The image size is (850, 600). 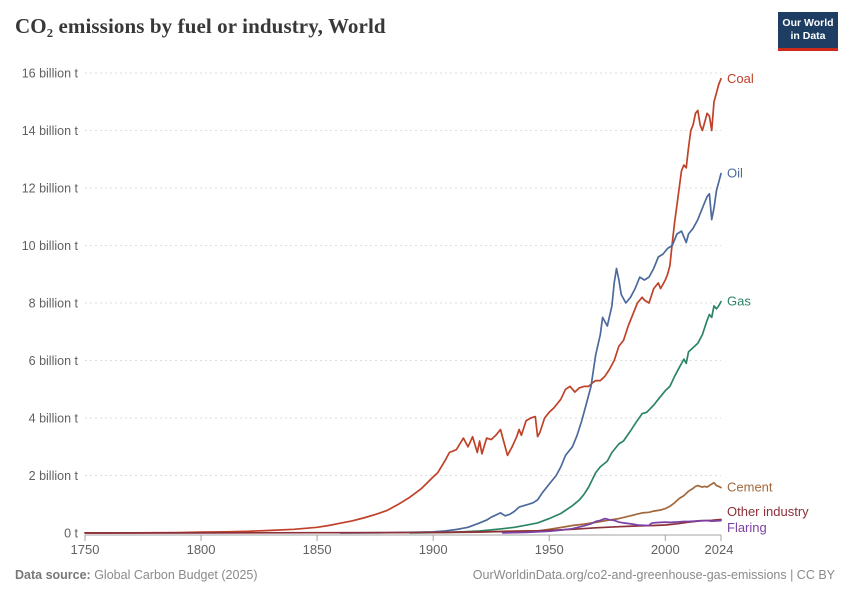 I want to click on y-tick-label-14: 14 billion t, so click(x=50, y=131).